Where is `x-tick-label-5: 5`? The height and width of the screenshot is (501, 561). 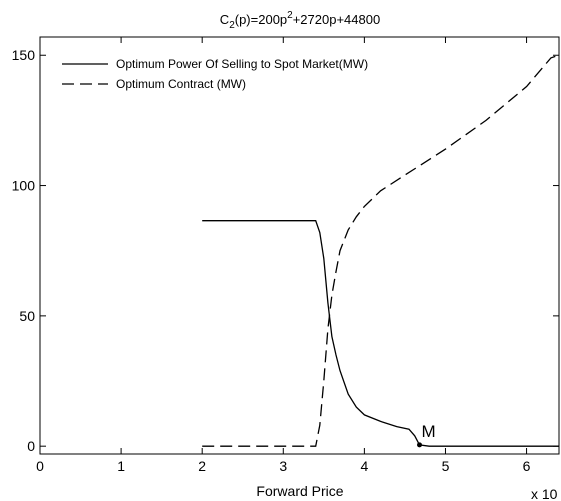
x-tick-label-5: 5 is located at coordinates (446, 466).